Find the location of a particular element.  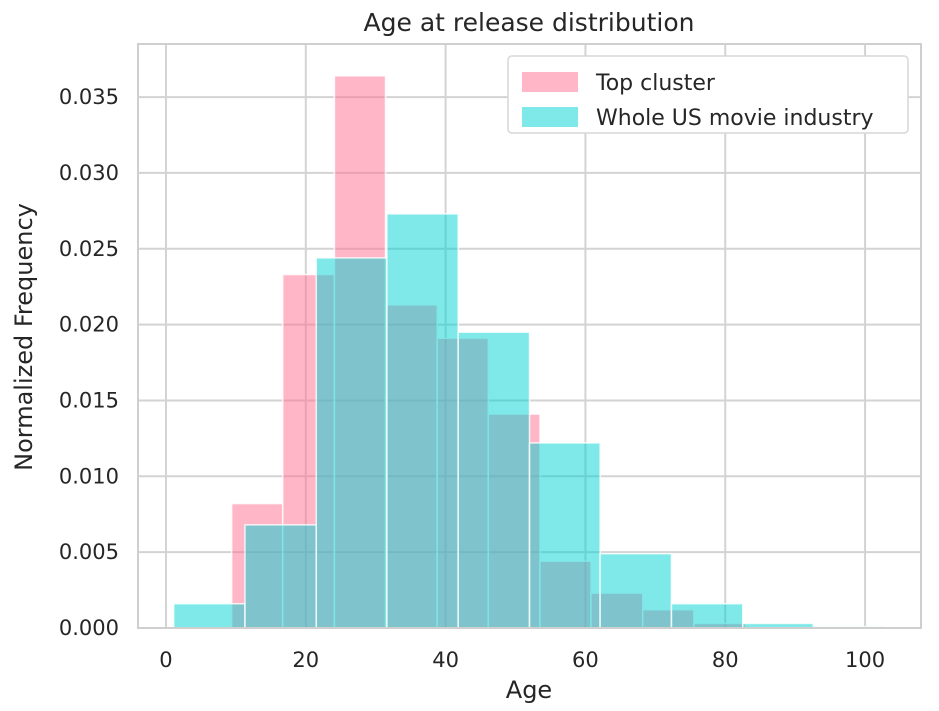

x-axis-label: Age is located at coordinates (529, 690).